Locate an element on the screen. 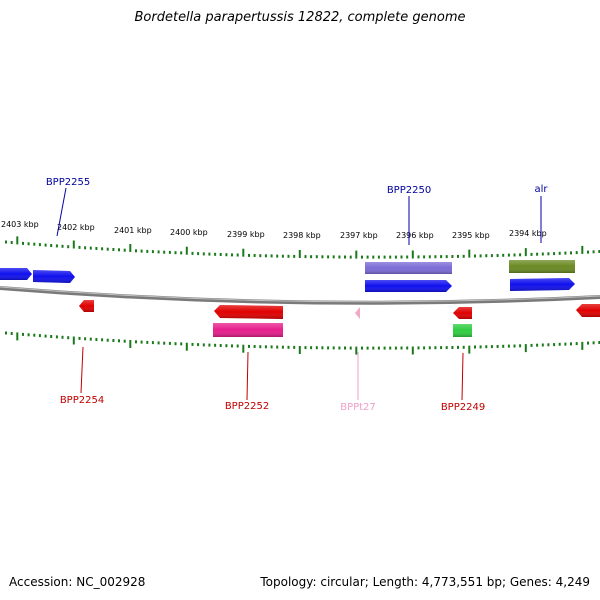 The width and height of the screenshot is (600, 600). gene-BPP2252 is located at coordinates (248, 312).